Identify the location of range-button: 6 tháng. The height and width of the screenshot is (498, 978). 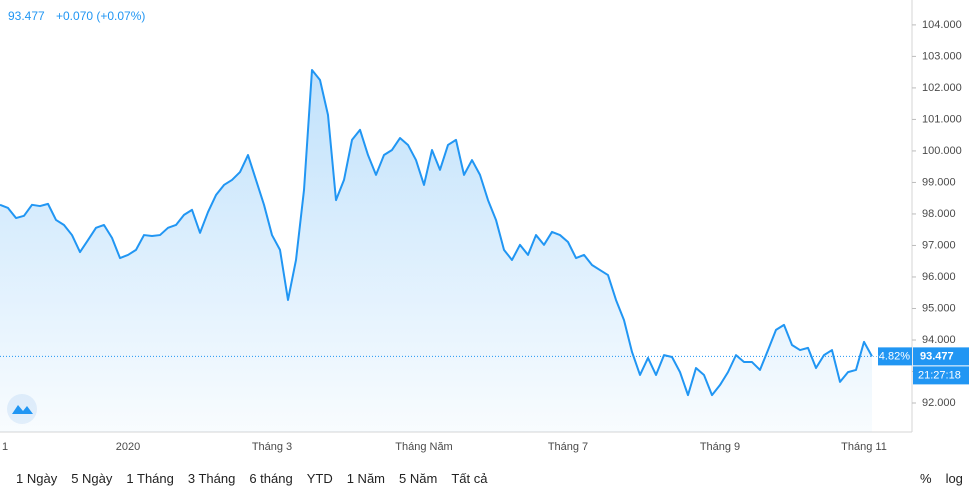
(271, 478).